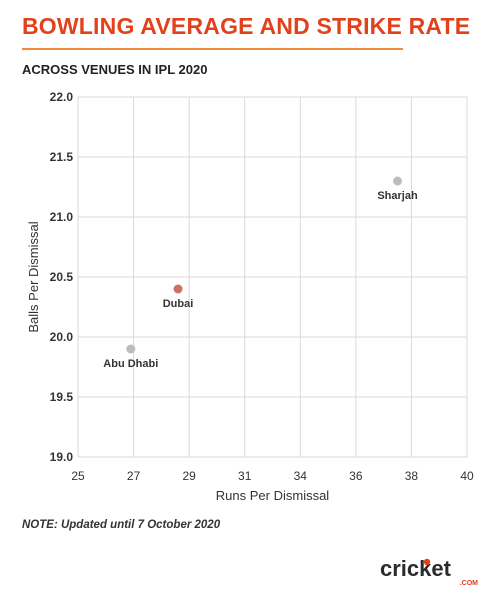 The height and width of the screenshot is (600, 500). Describe the element at coordinates (115, 69) in the screenshot. I see `chart-subtitle: ACROSS VENUES IN IPL 2020` at that location.